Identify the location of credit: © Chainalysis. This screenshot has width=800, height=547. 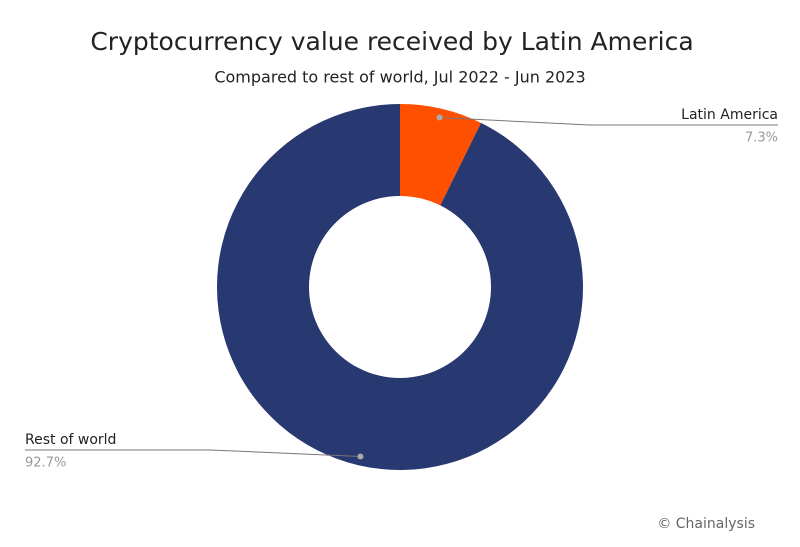
(706, 524).